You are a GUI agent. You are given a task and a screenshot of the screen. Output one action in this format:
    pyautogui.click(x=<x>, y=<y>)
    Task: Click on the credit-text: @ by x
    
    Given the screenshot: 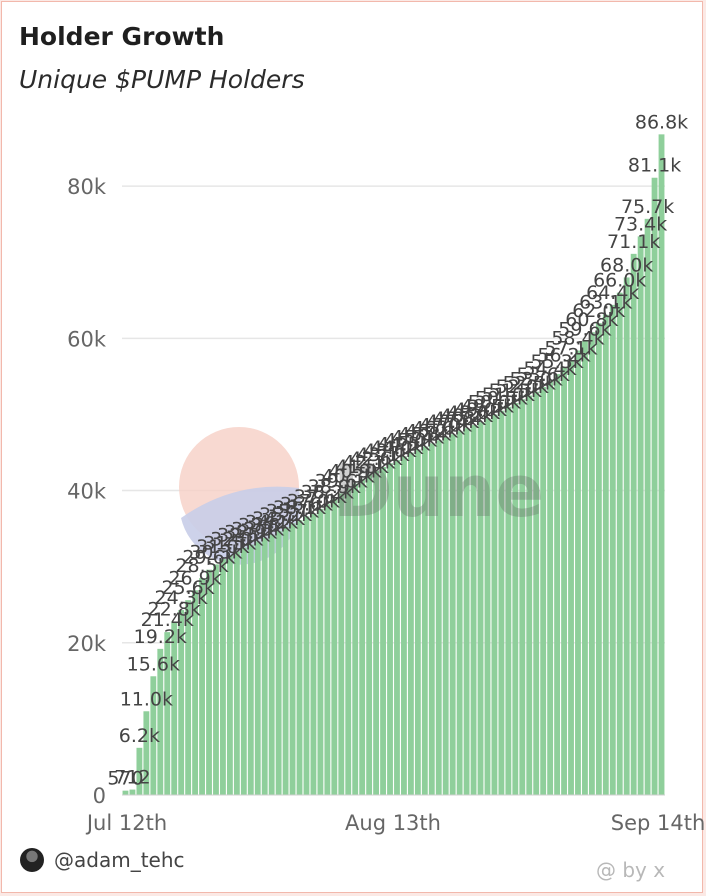 What is the action you would take?
    pyautogui.click(x=631, y=870)
    